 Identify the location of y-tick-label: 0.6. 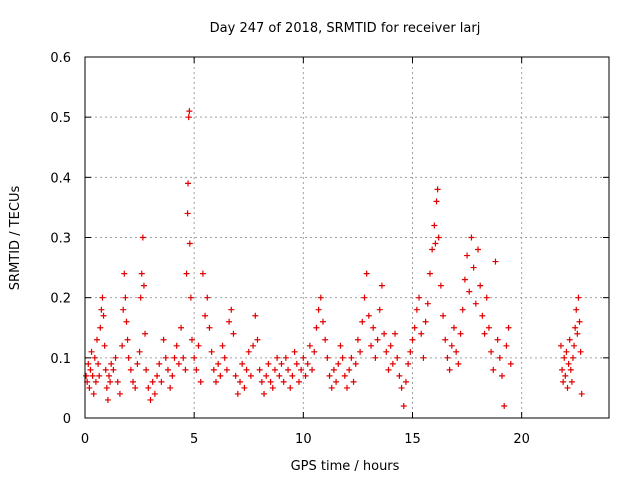
(60, 58).